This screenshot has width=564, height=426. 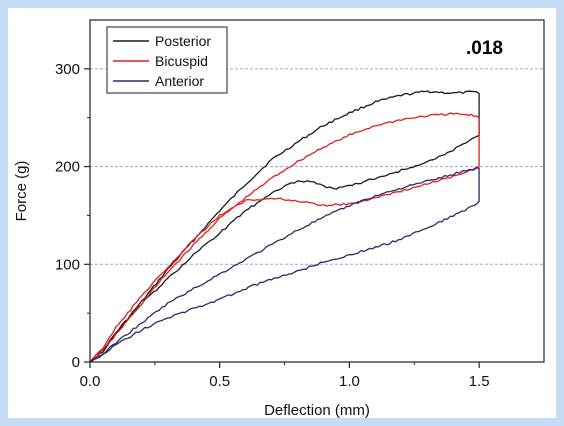 What do you see at coordinates (484, 48) in the screenshot?
I see `chart-annotation: .018` at bounding box center [484, 48].